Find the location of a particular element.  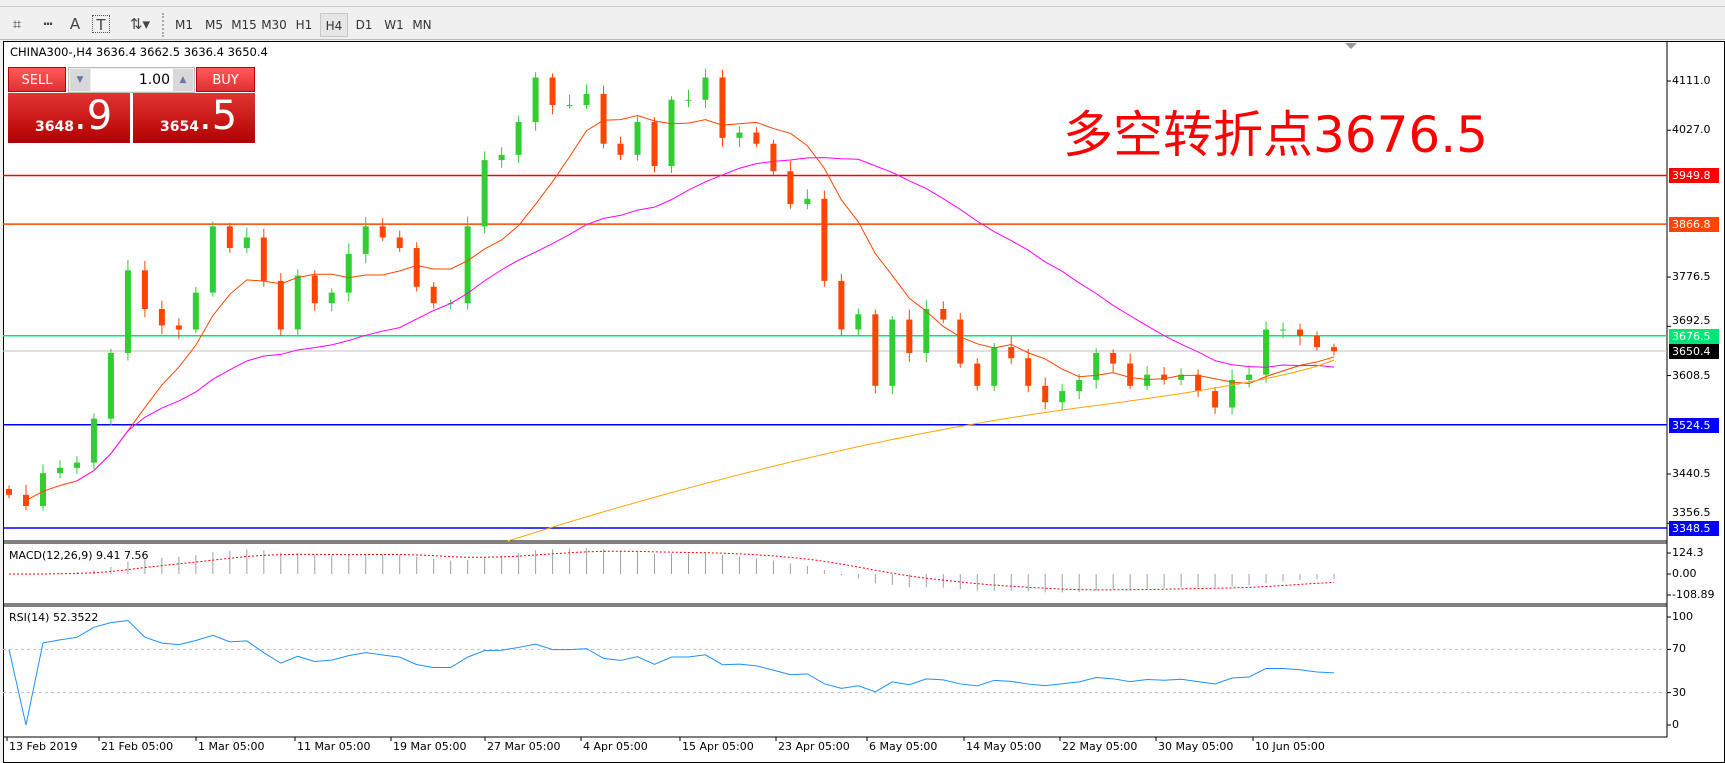

lot-decrease-button: ▼ is located at coordinates (80, 80).